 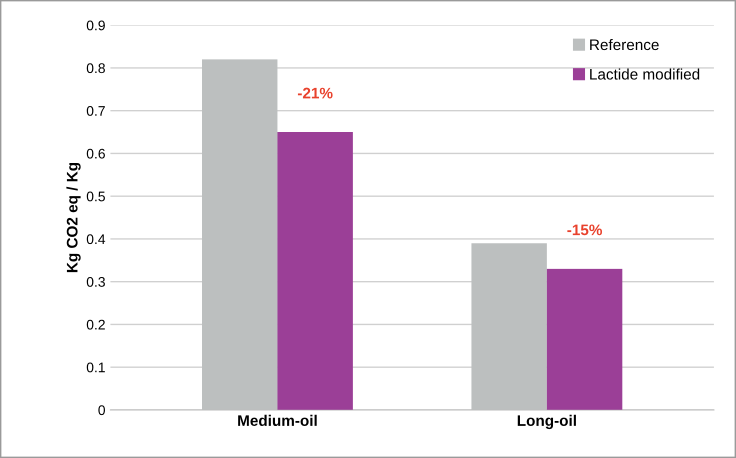 What do you see at coordinates (73, 217) in the screenshot?
I see `y-axis-title: Kg CO2 eq / Kg` at bounding box center [73, 217].